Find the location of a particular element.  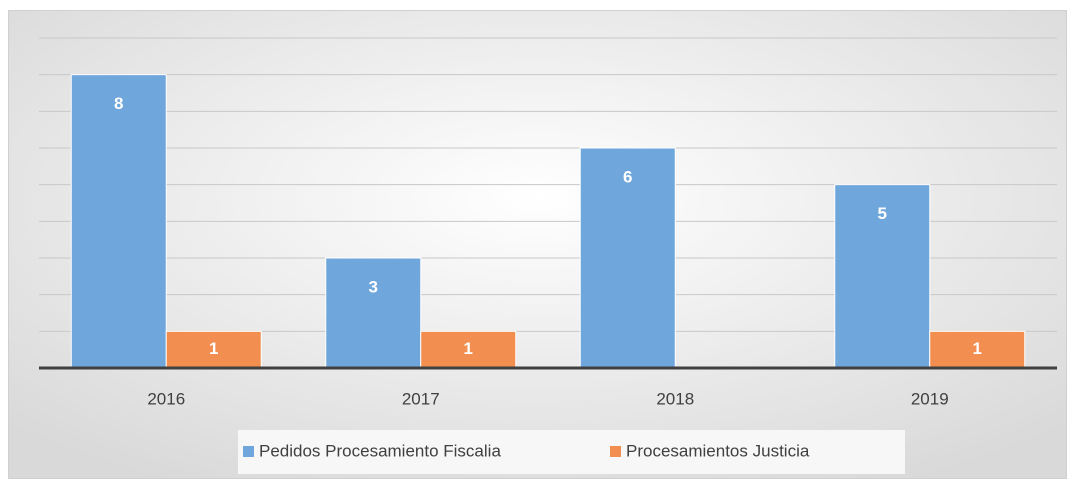

data-label: 8 is located at coordinates (118, 103).